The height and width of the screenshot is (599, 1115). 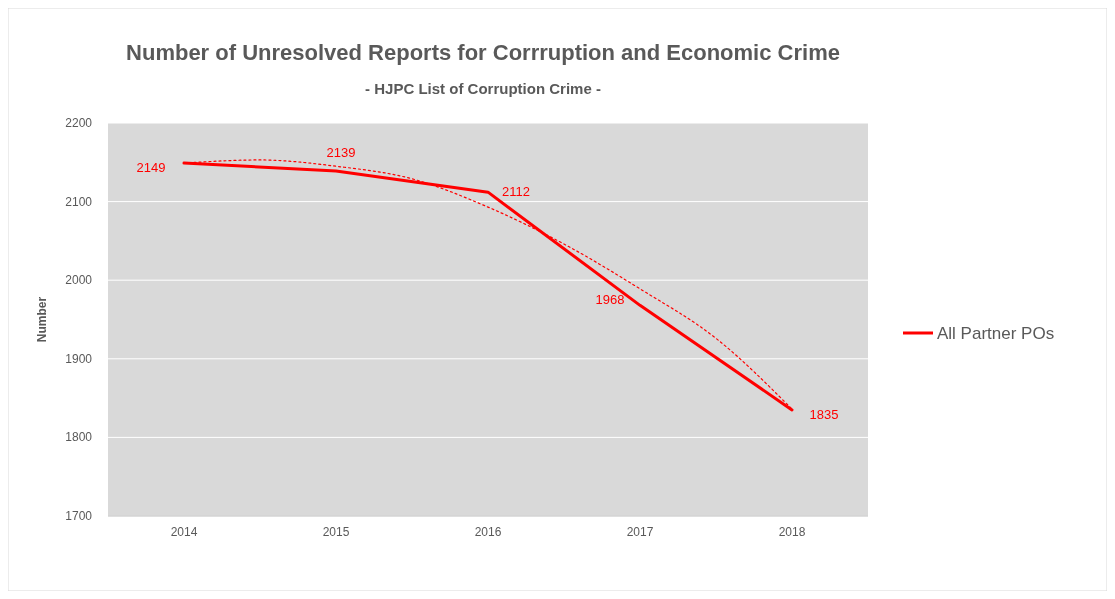 What do you see at coordinates (516, 192) in the screenshot?
I see `data-label: 2112` at bounding box center [516, 192].